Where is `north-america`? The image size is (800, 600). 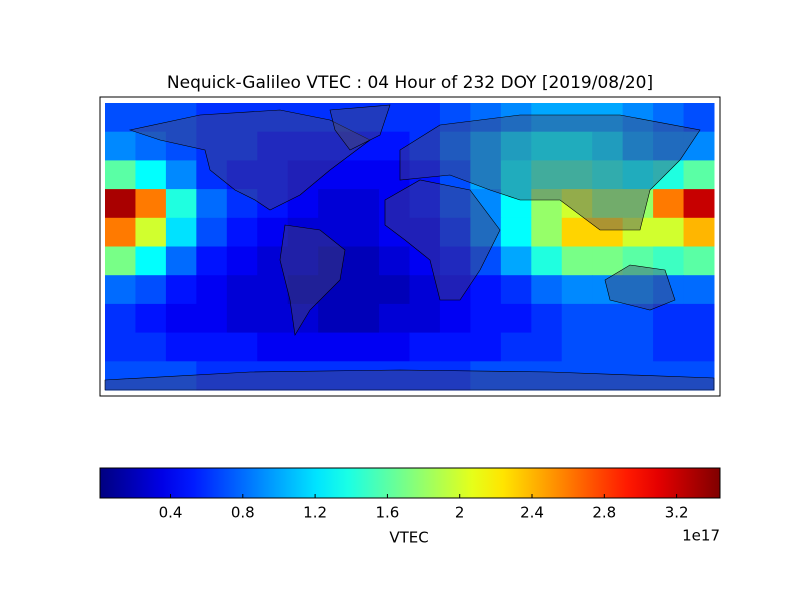
north-america is located at coordinates (249, 160).